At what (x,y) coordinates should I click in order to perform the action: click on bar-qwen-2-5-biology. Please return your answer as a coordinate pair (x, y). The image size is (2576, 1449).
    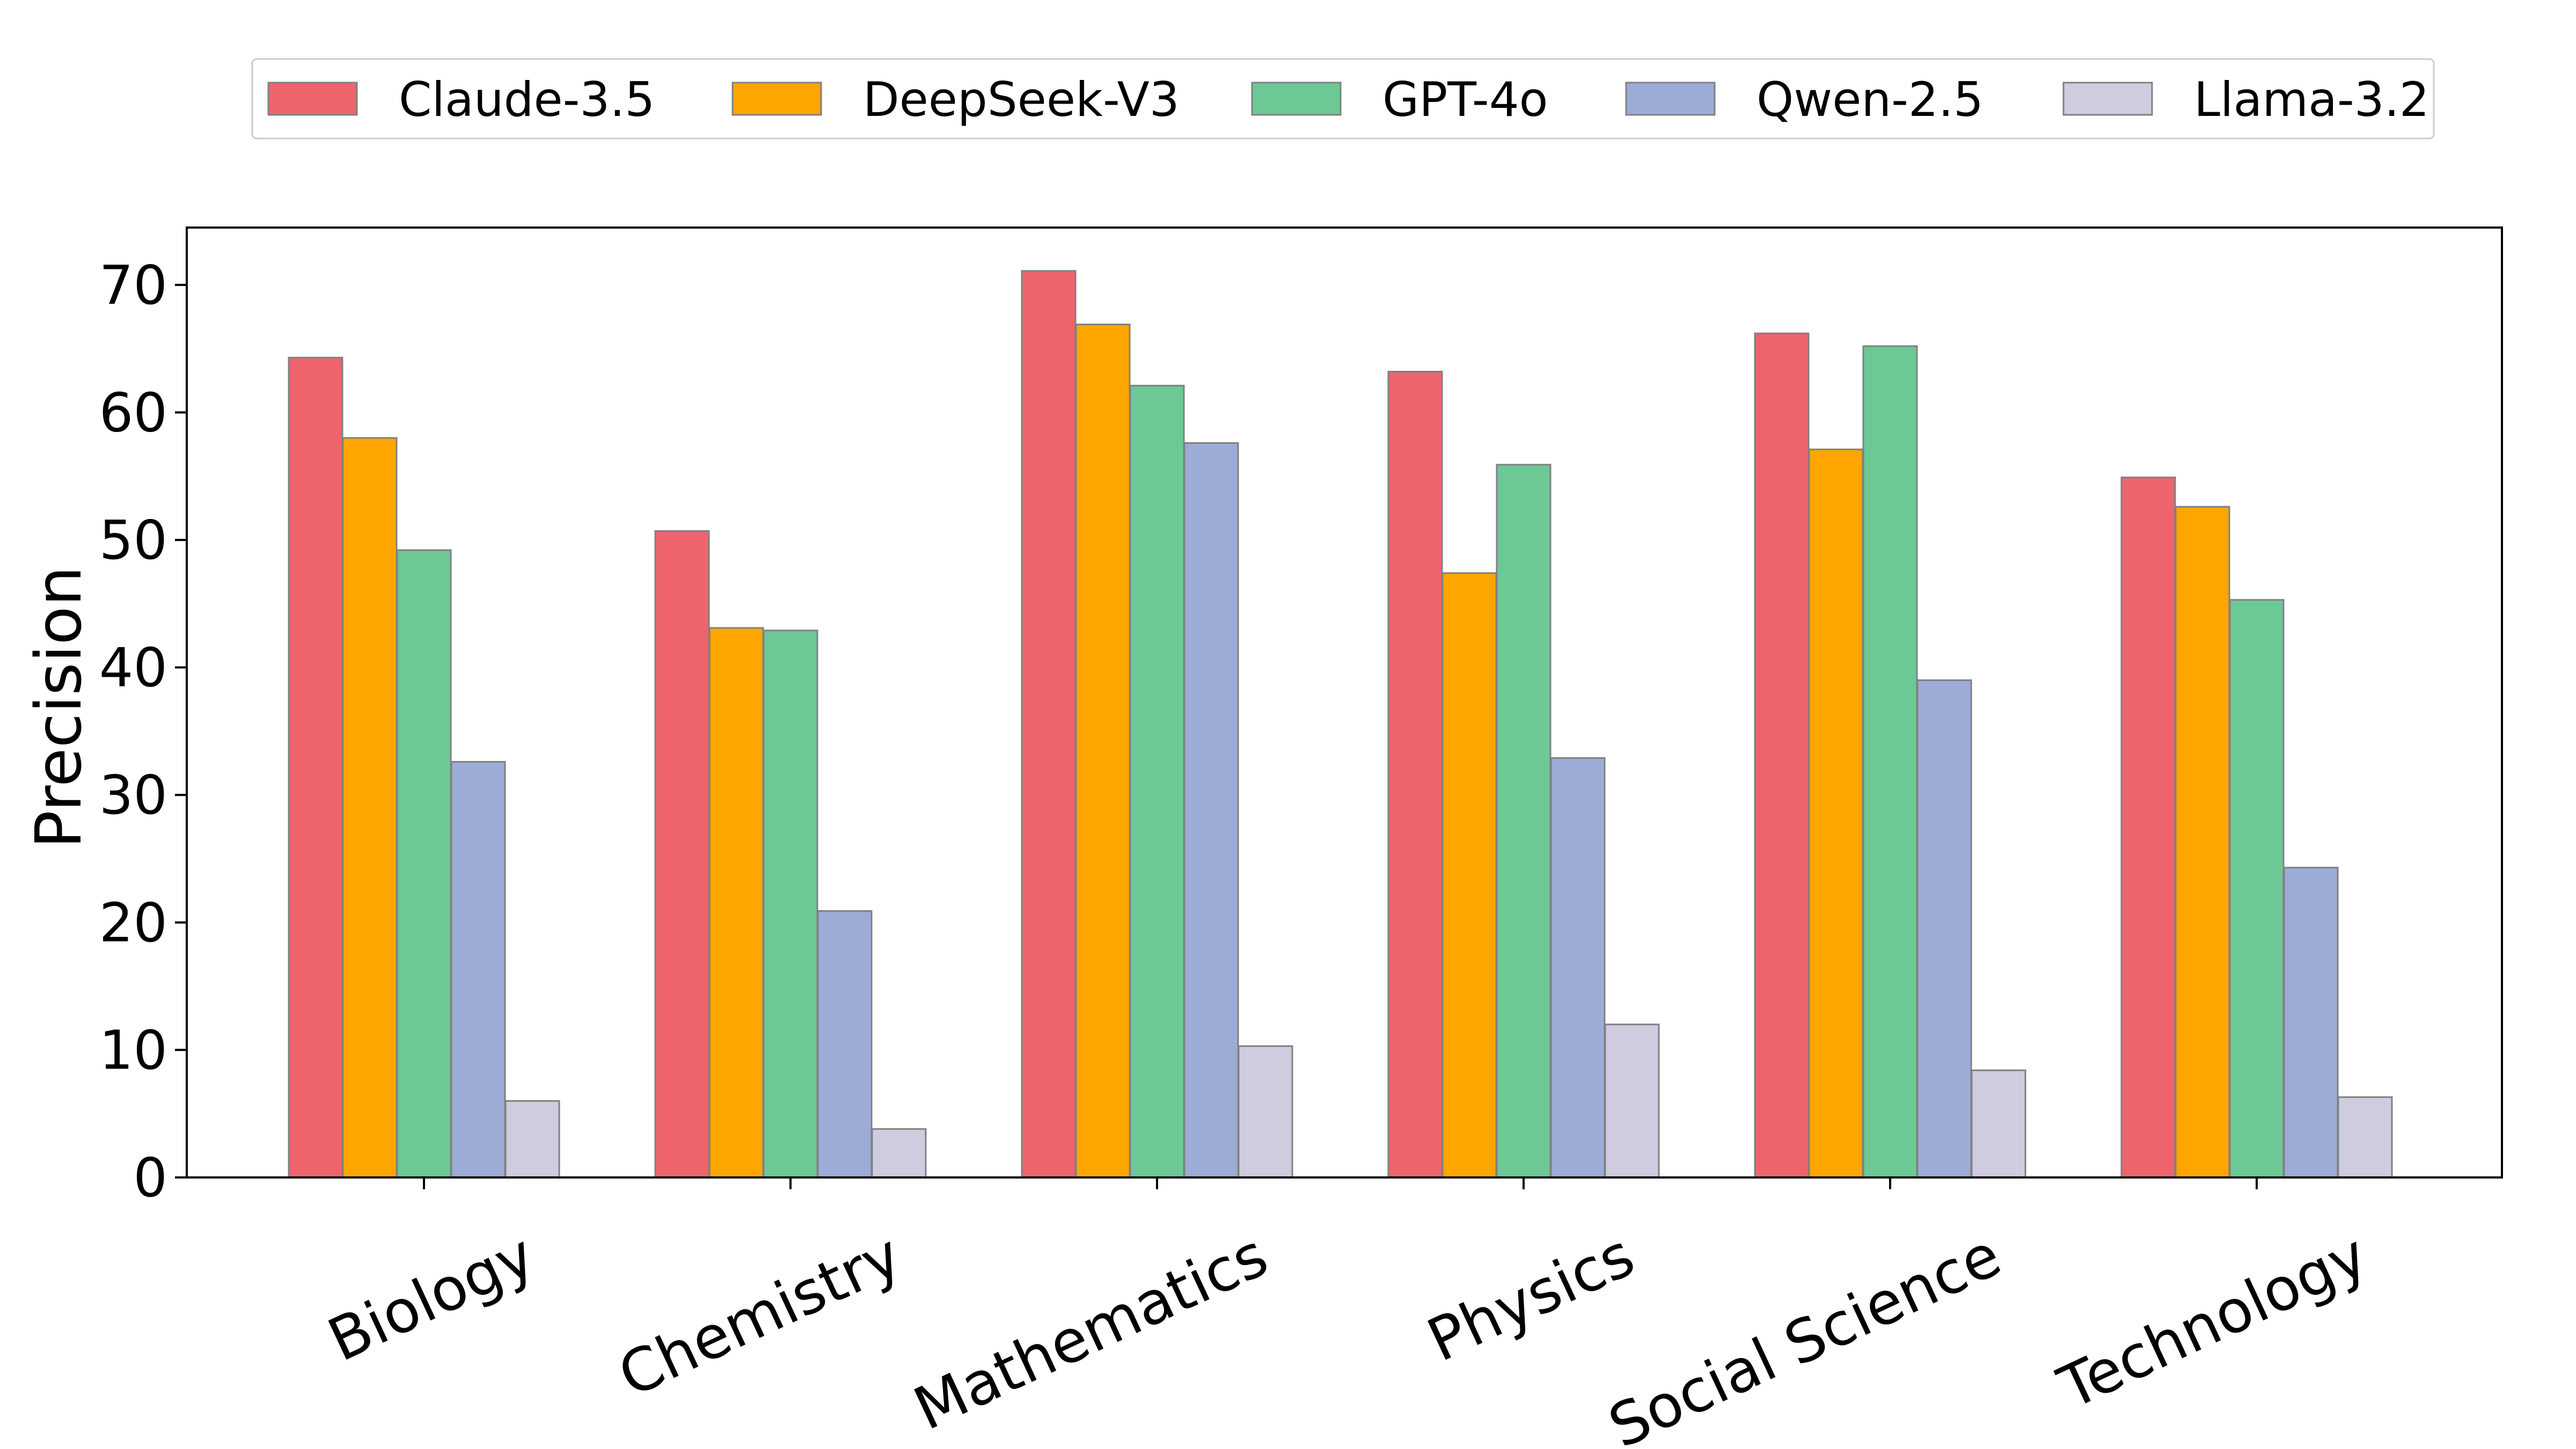
    Looking at the image, I should click on (478, 969).